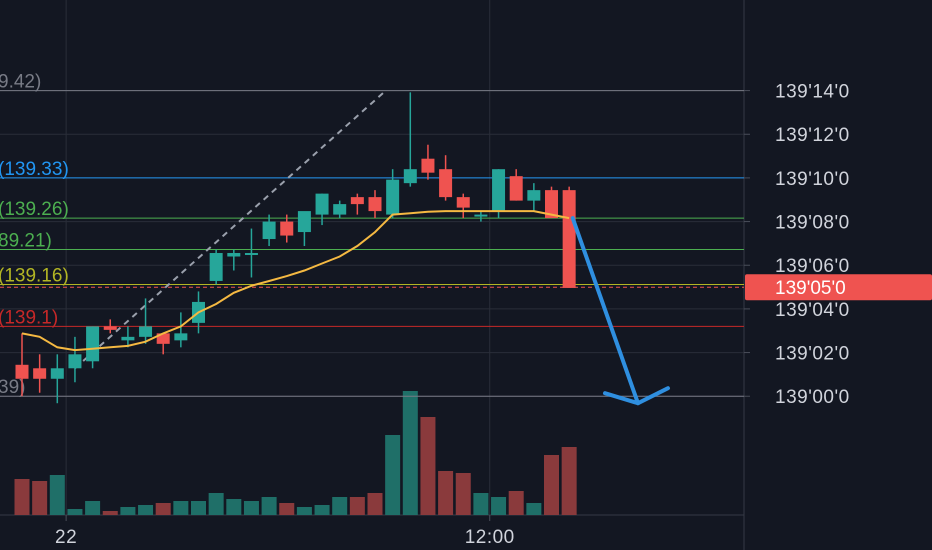  I want to click on fib-label: (139.16), so click(34, 275).